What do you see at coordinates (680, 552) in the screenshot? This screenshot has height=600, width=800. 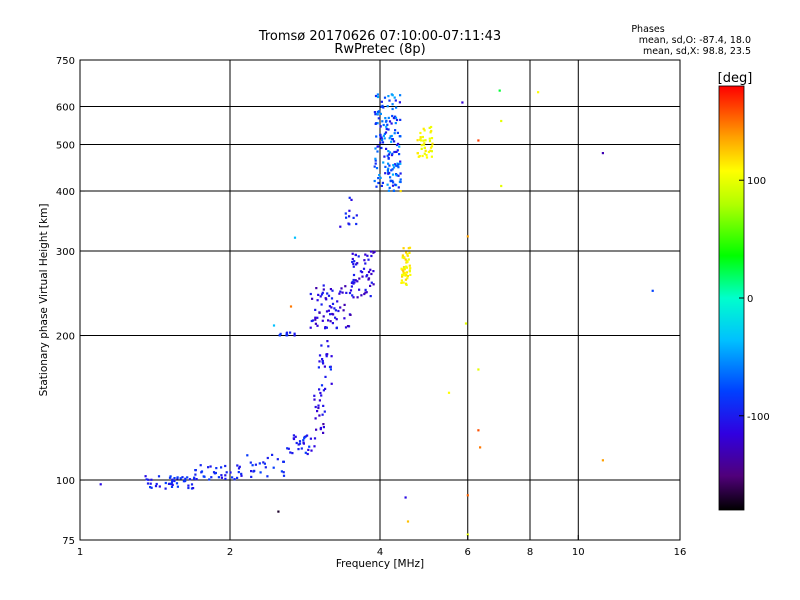 I see `x-tick-label: 16` at bounding box center [680, 552].